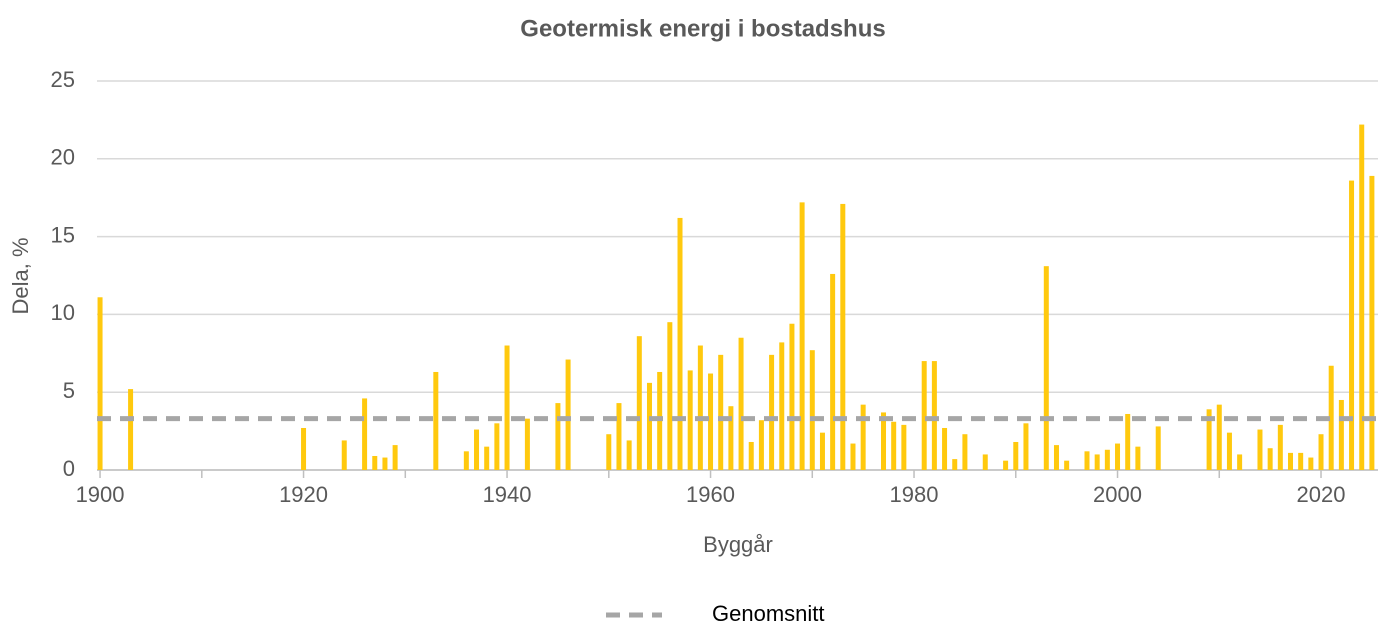  I want to click on y-tick-label: 10, so click(63, 312).